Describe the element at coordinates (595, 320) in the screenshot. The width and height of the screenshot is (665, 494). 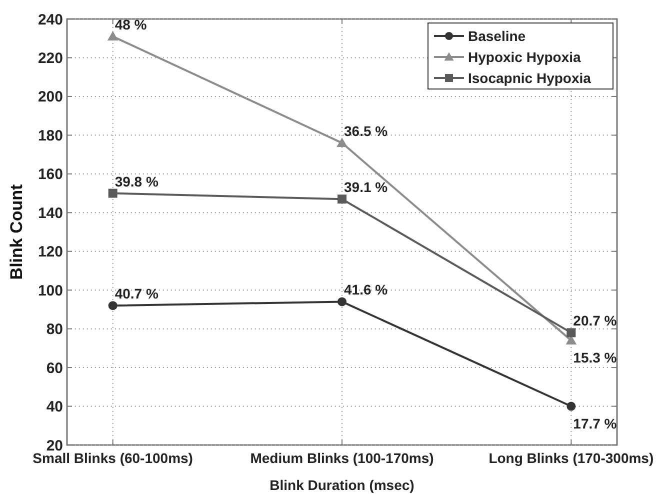
I see `annotation: 20.7 %` at that location.